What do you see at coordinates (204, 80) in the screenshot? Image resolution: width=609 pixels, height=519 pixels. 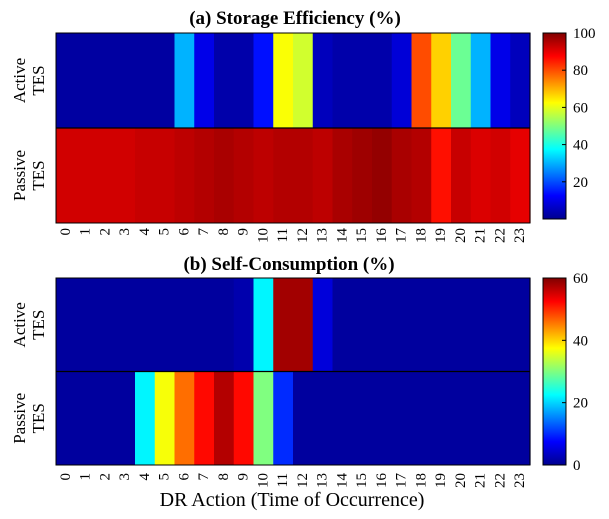 I see `chart-a-cell-r0-c7` at bounding box center [204, 80].